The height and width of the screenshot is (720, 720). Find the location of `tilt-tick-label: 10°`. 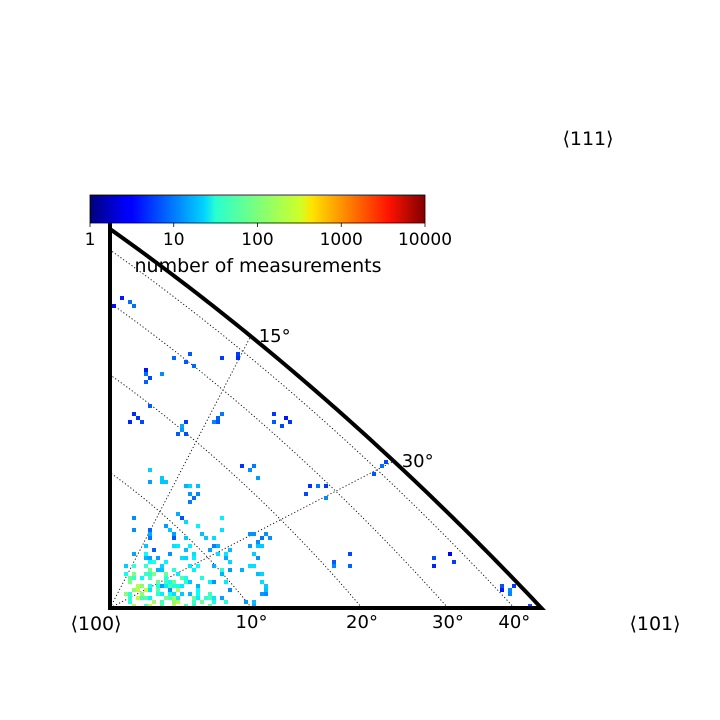

tilt-tick-label: 10° is located at coordinates (252, 622).